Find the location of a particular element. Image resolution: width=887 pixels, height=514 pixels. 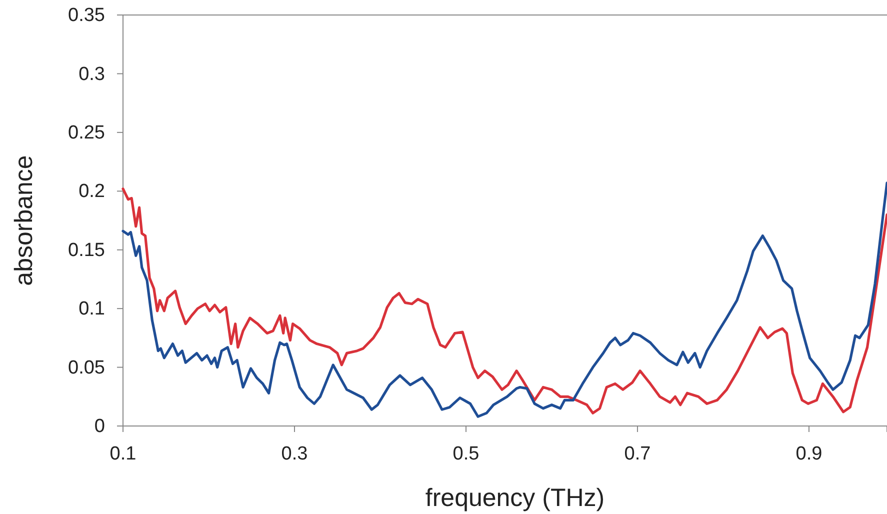

y-tick-label: 0.15 is located at coordinates (86, 250).